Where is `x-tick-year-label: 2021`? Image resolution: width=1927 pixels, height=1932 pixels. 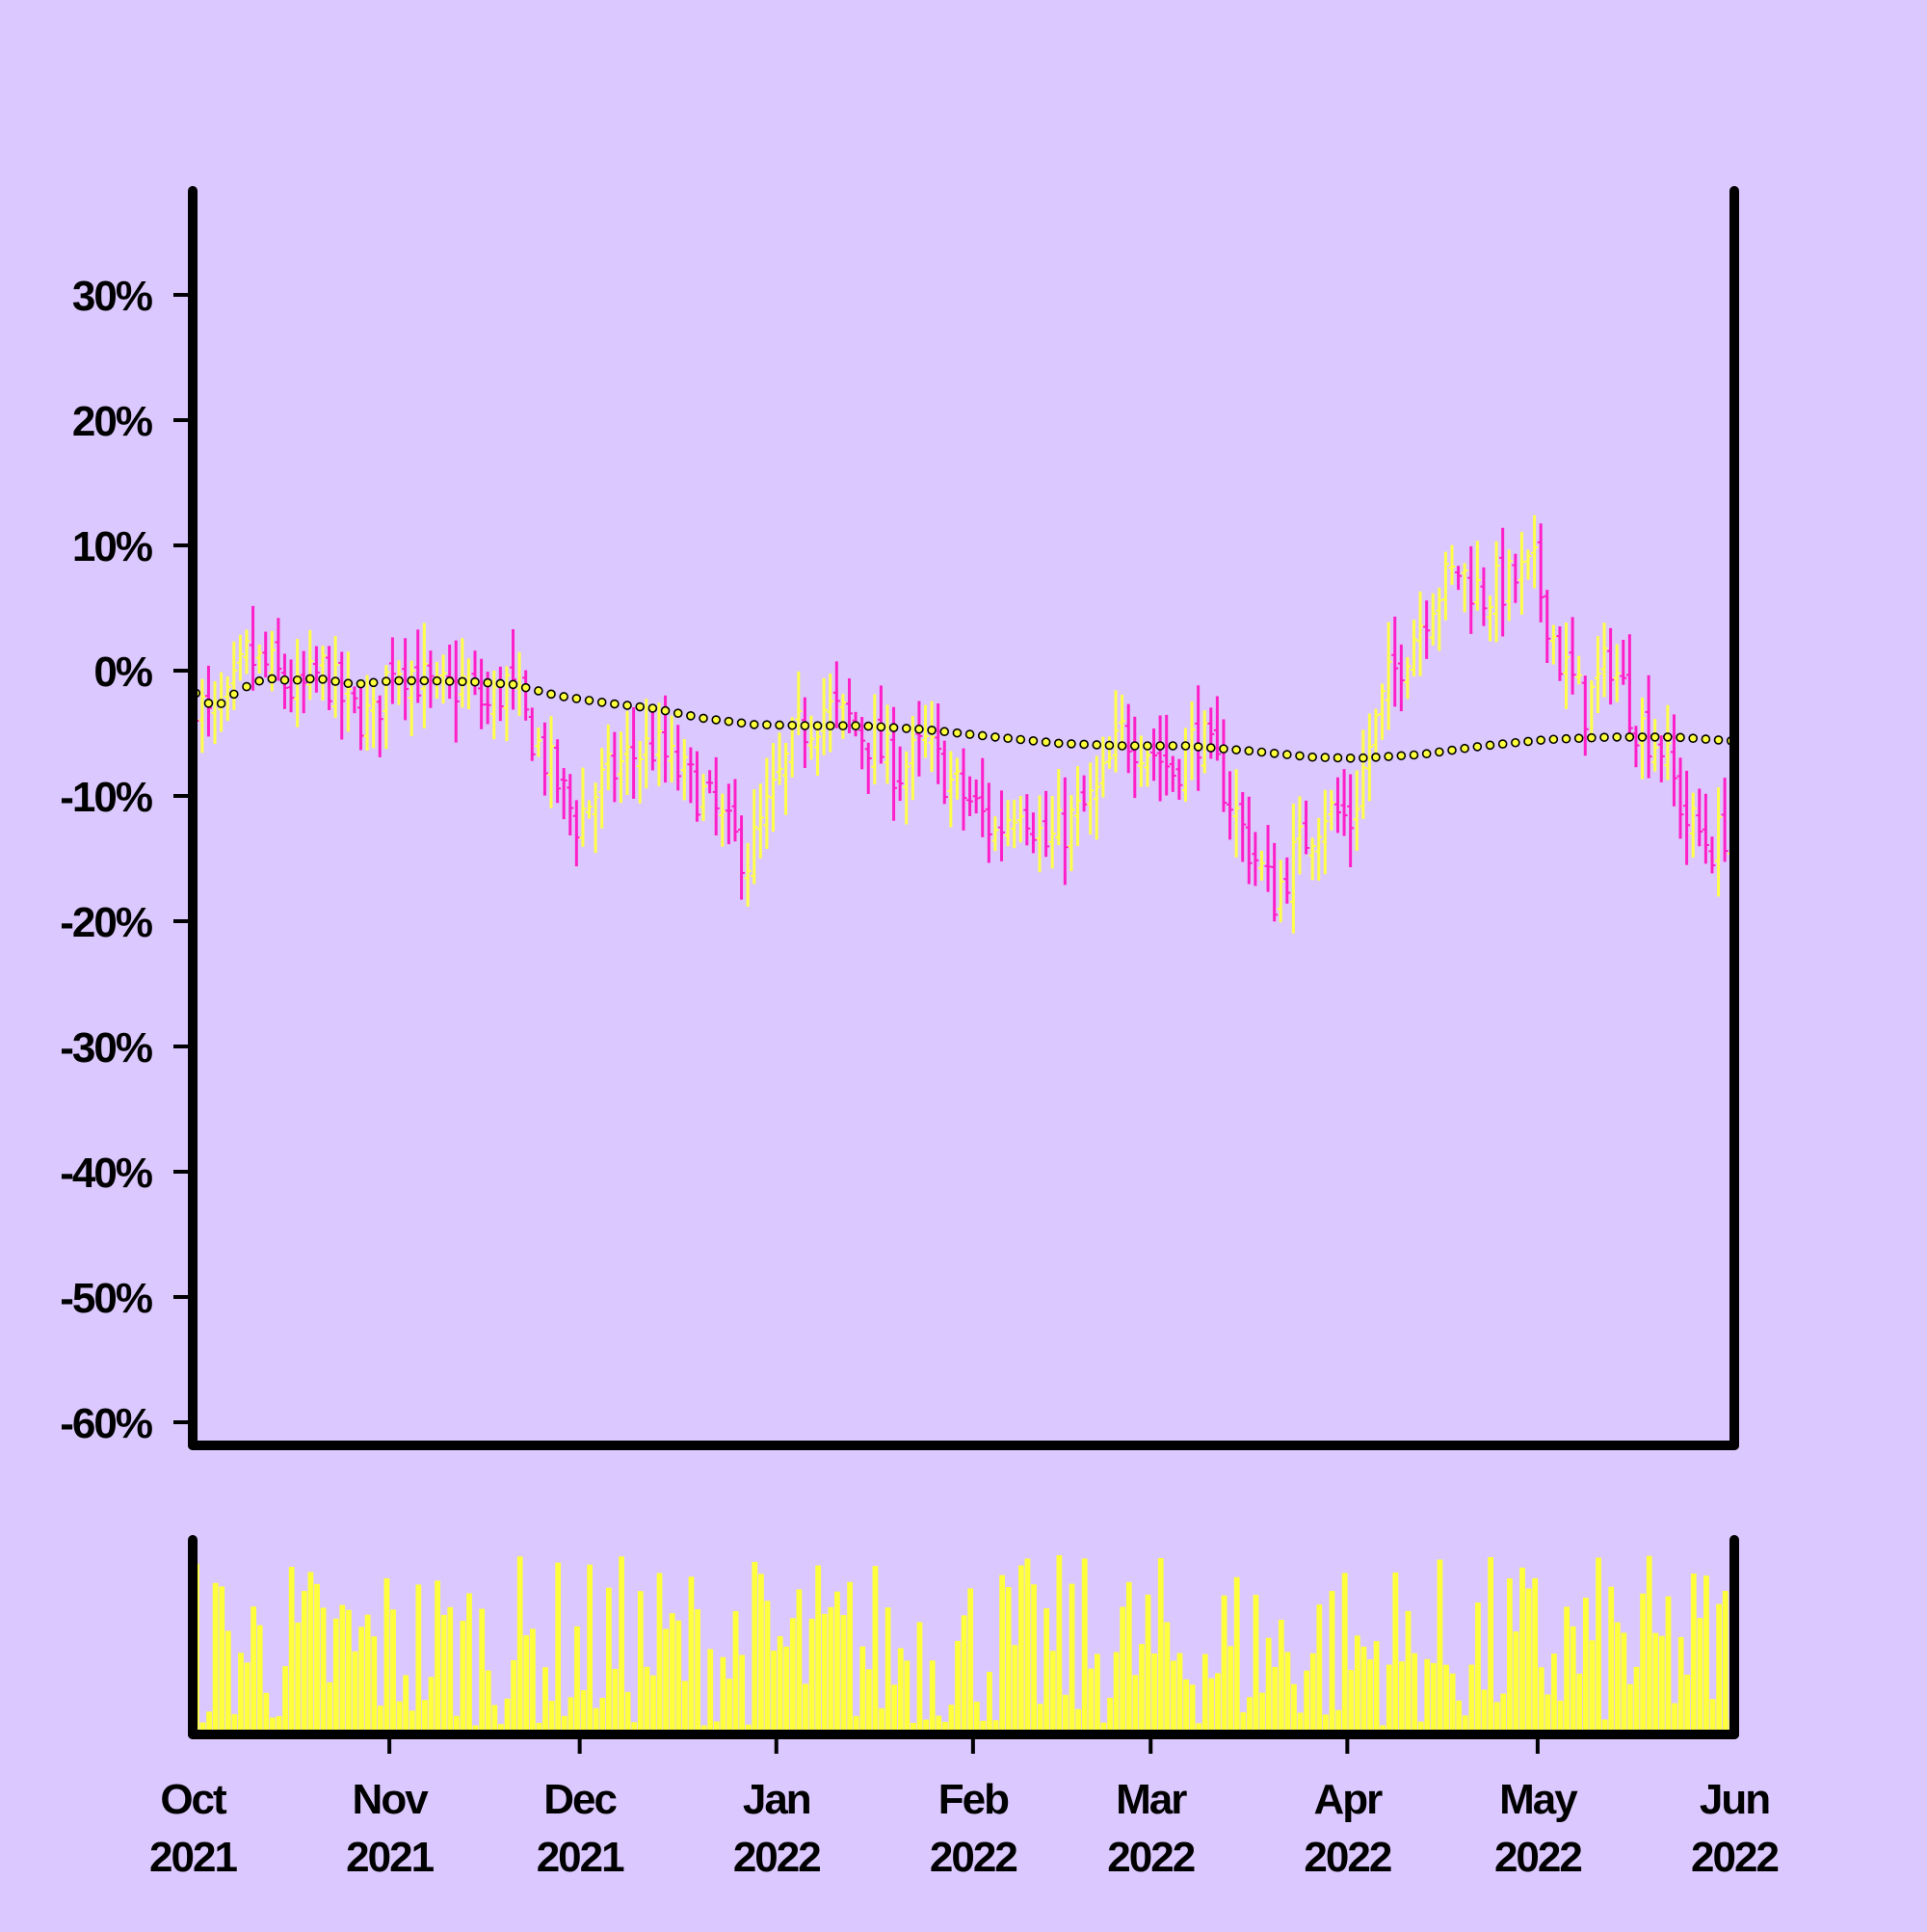 x-tick-year-label: 2021 is located at coordinates (193, 1857).